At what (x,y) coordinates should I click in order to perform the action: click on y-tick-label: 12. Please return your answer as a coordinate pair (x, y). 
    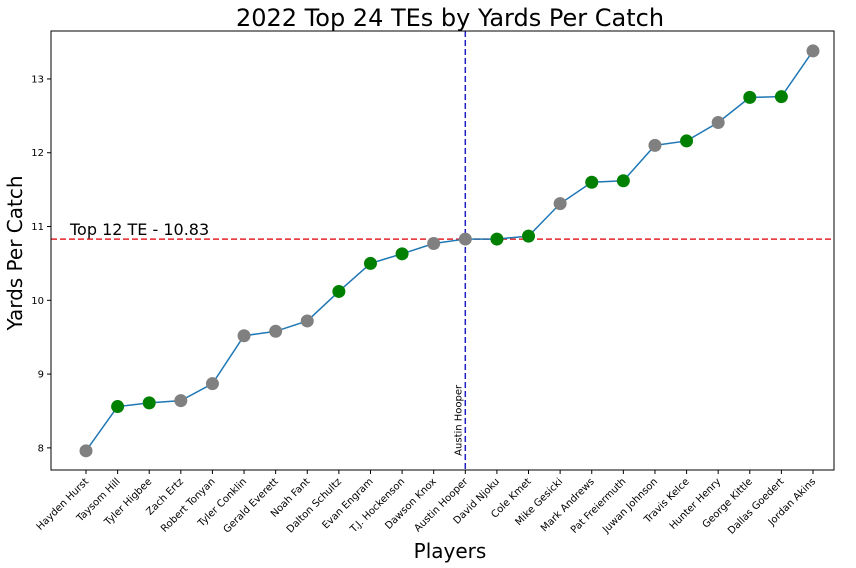
    Looking at the image, I should click on (37, 153).